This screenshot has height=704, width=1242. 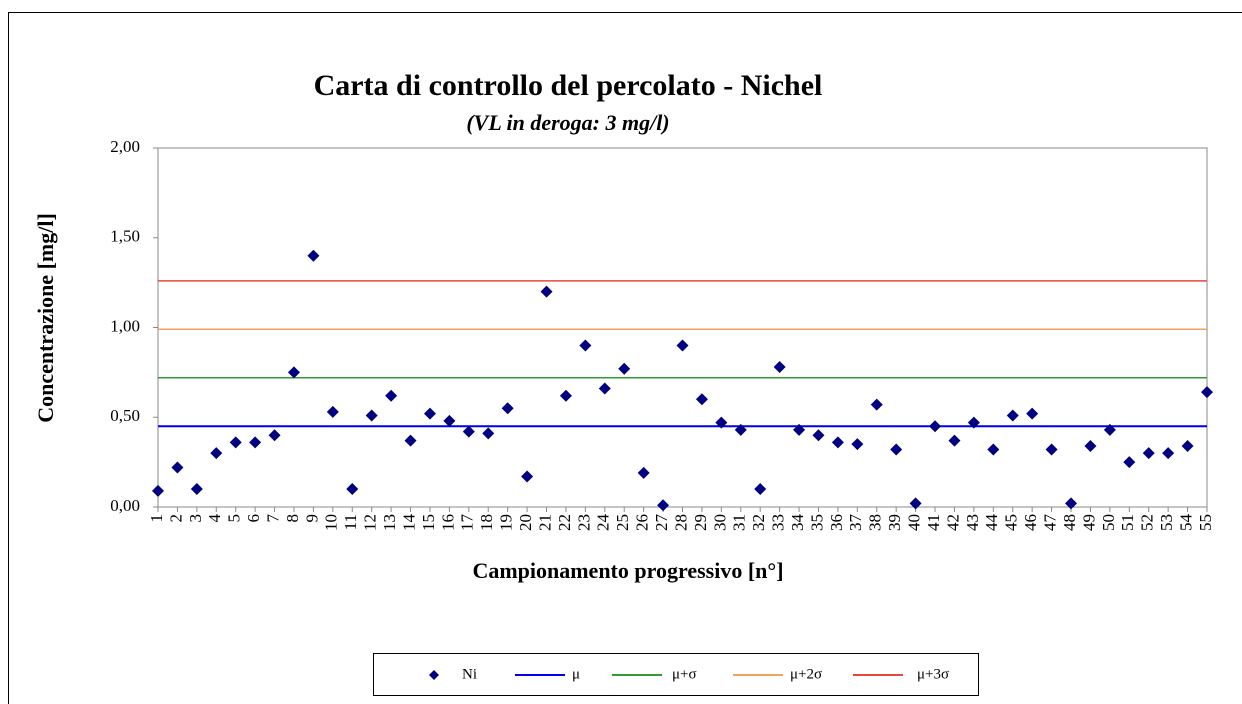 I want to click on x-tick-label: 27, so click(x=661, y=523).